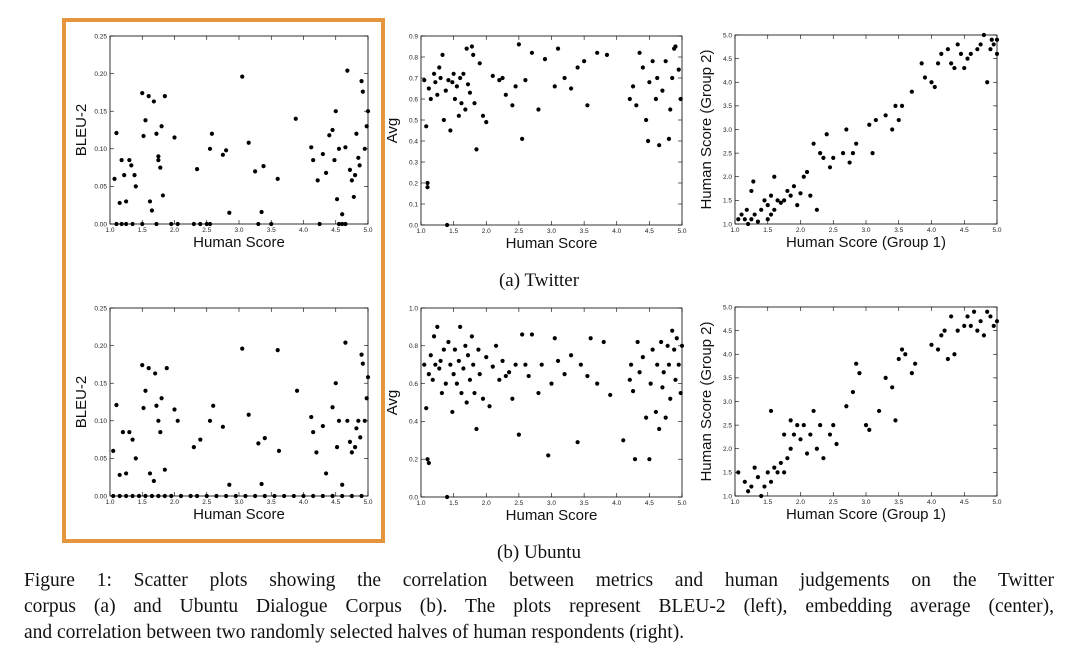 The image size is (1070, 672). Describe the element at coordinates (865, 230) in the screenshot. I see `x-tick-label: 3.0` at that location.